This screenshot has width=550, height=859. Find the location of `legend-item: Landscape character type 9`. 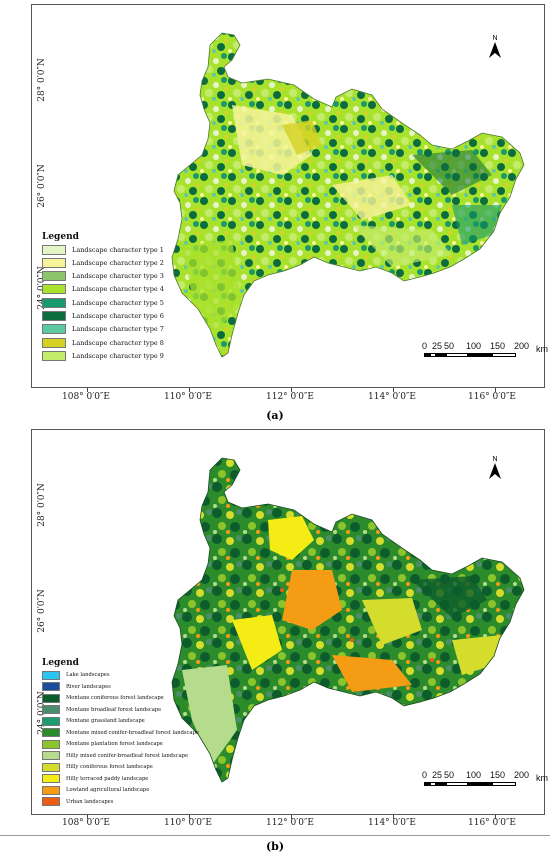

legend-item: Landscape character type 9 is located at coordinates (103, 355).